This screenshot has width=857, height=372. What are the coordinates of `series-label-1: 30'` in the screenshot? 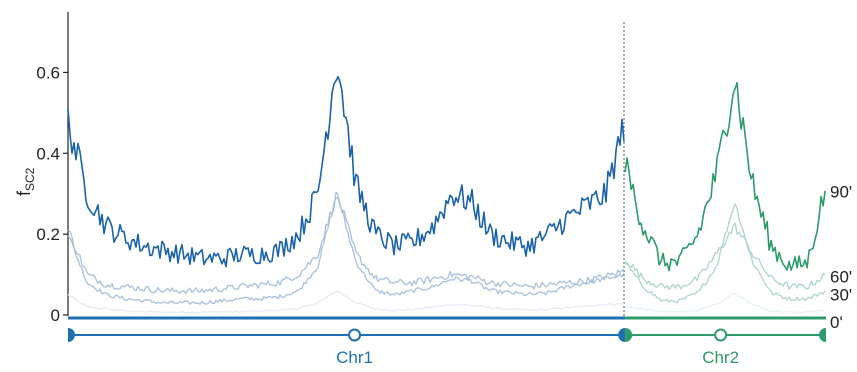 It's located at (841, 295).